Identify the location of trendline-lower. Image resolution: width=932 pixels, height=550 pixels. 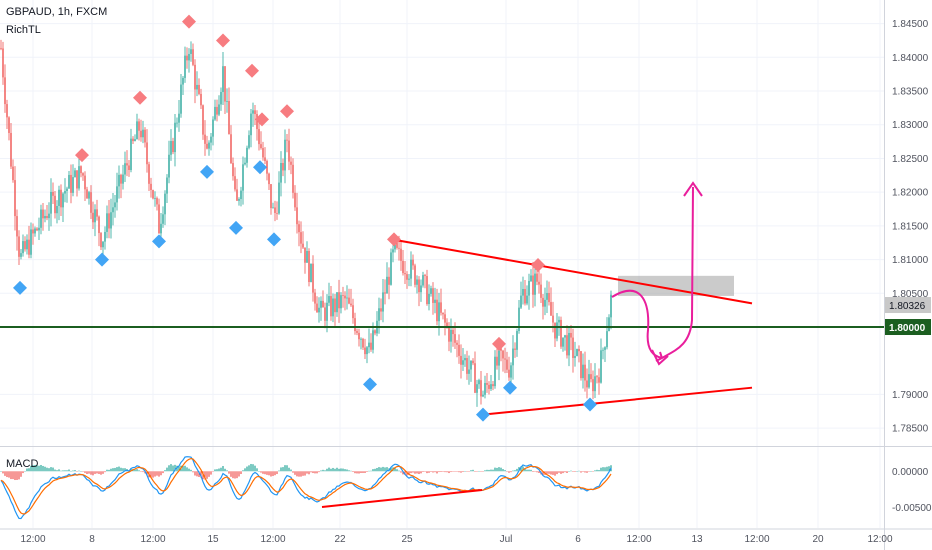
(617, 401).